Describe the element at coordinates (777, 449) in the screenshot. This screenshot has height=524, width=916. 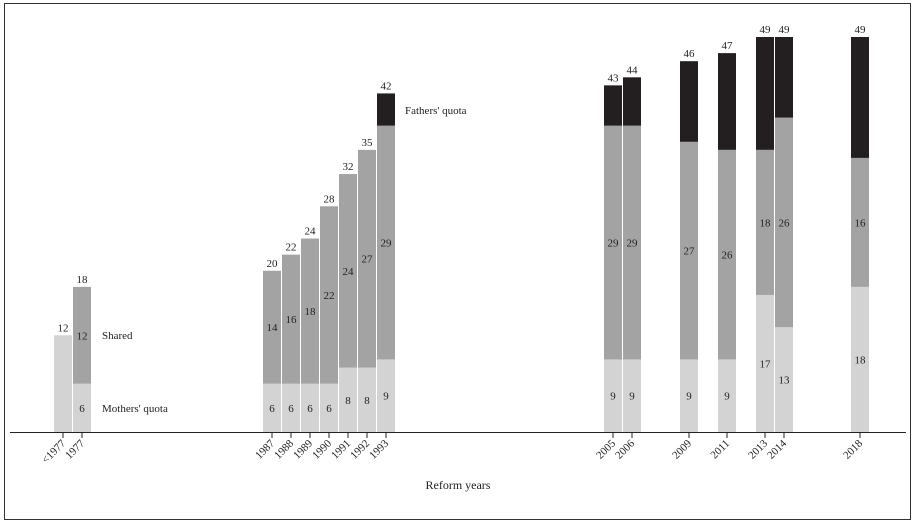
I see `x-tick-label-14: 2014` at that location.